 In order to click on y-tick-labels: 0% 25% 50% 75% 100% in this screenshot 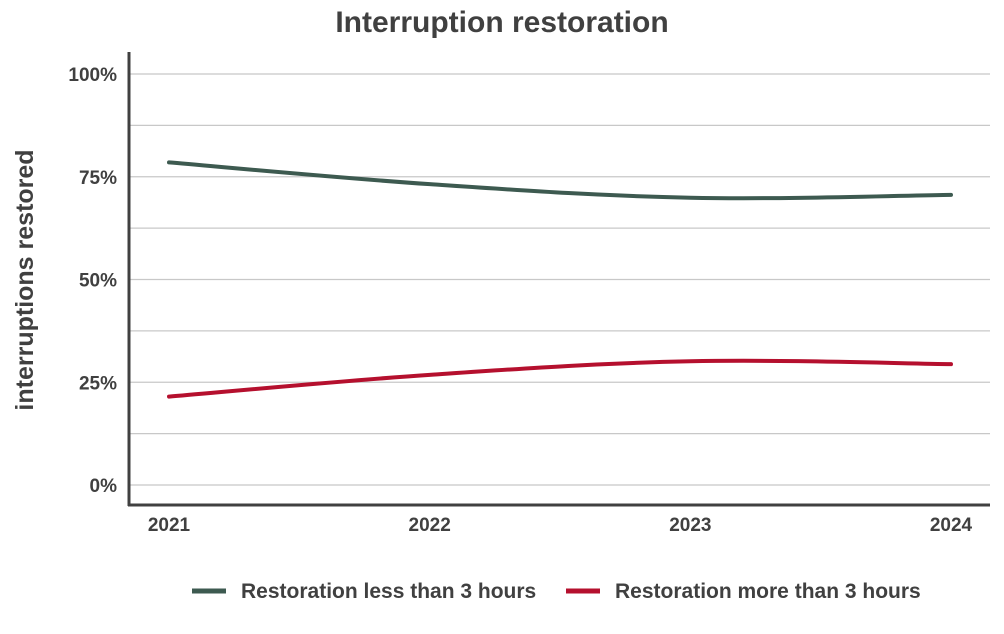, I will do `click(92, 281)`.